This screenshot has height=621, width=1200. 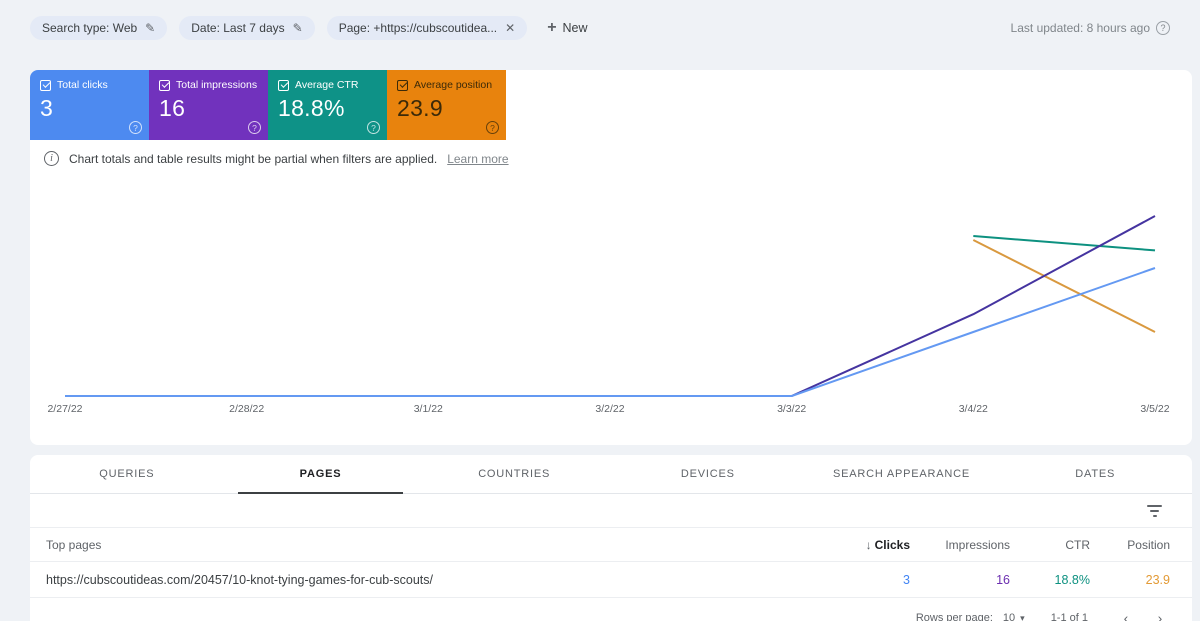 I want to click on filter-chip-date: Date: Last 7 days ✎, so click(x=247, y=28).